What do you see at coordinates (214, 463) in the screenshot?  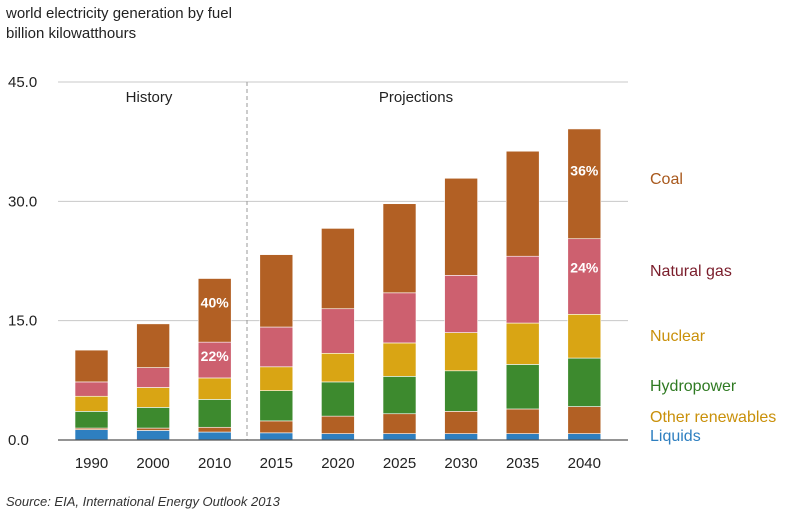 I see `x-tick-label: 2010` at bounding box center [214, 463].